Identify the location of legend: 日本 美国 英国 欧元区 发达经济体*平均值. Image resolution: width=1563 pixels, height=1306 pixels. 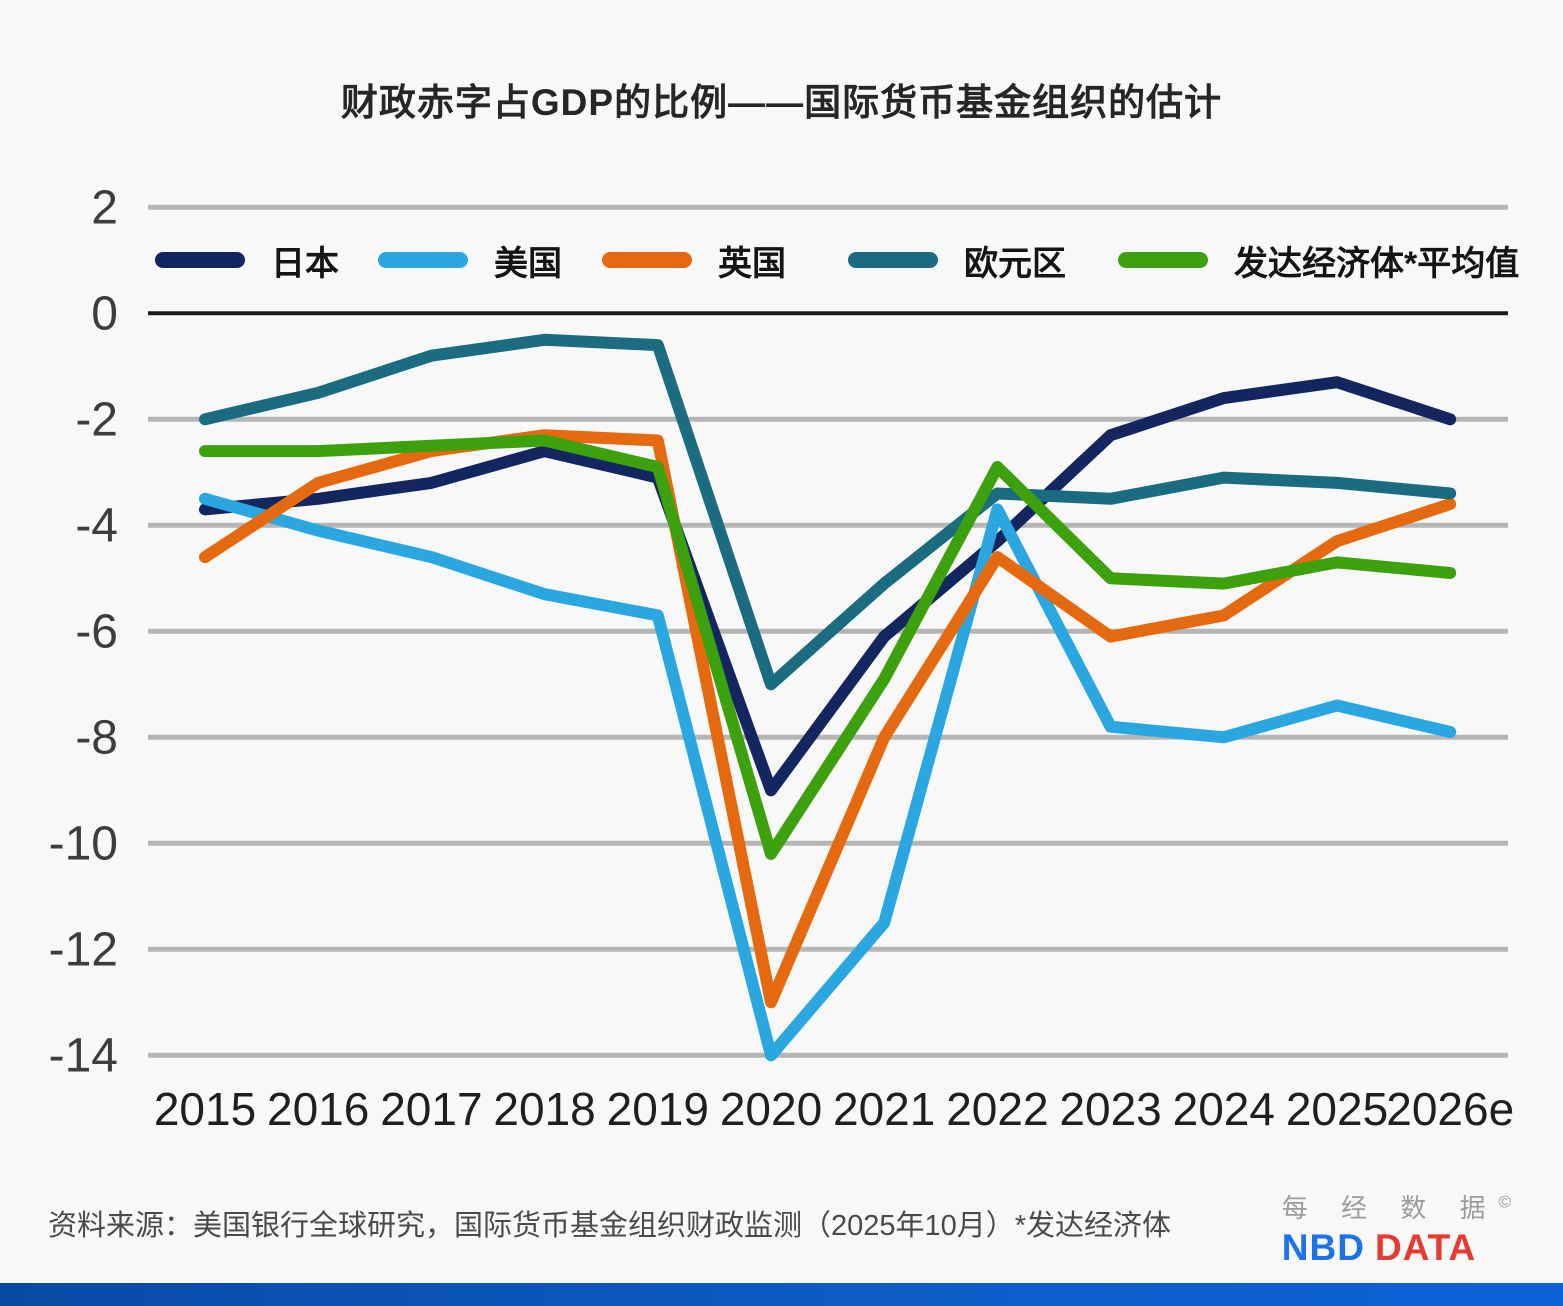
(781, 260).